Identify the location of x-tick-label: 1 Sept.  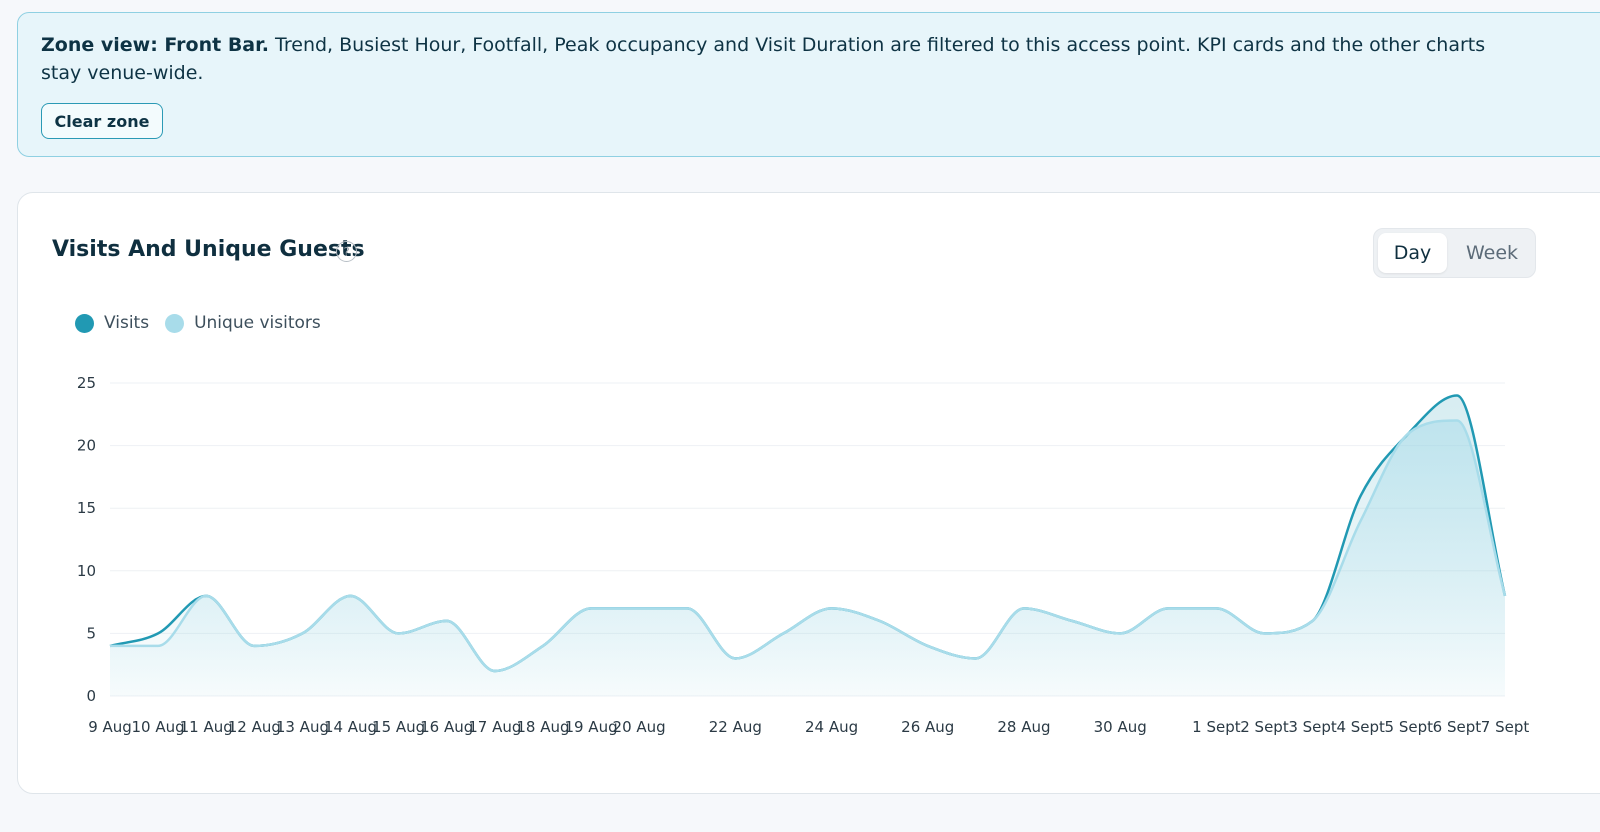
(1216, 727).